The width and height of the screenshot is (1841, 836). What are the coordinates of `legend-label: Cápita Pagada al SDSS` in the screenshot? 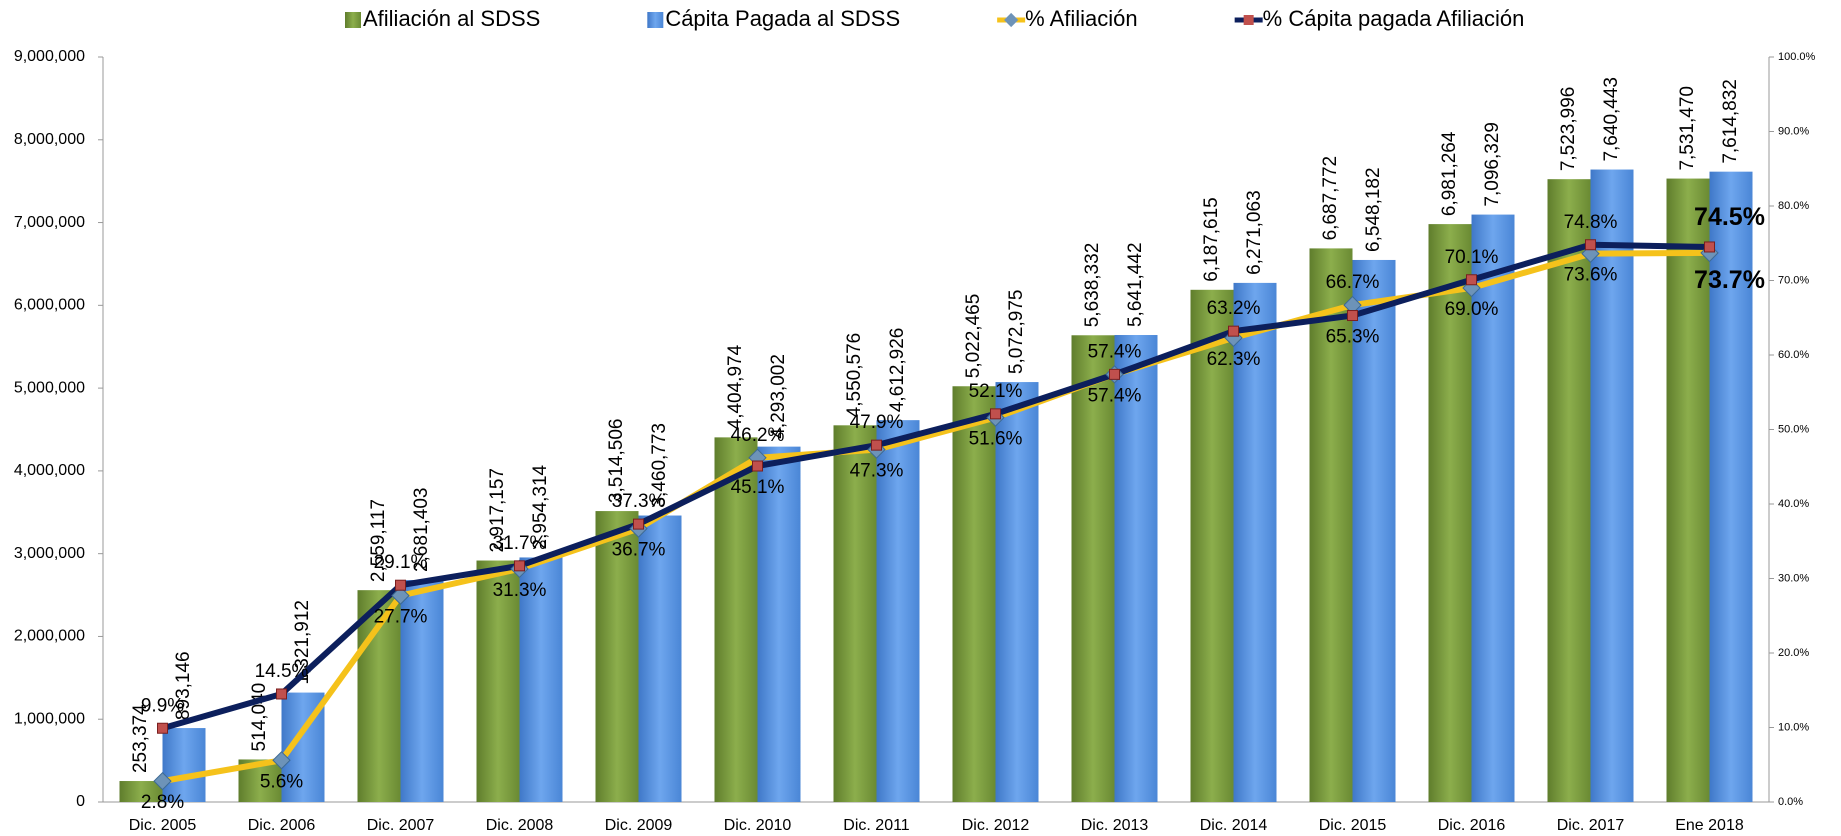 It's located at (782, 18).